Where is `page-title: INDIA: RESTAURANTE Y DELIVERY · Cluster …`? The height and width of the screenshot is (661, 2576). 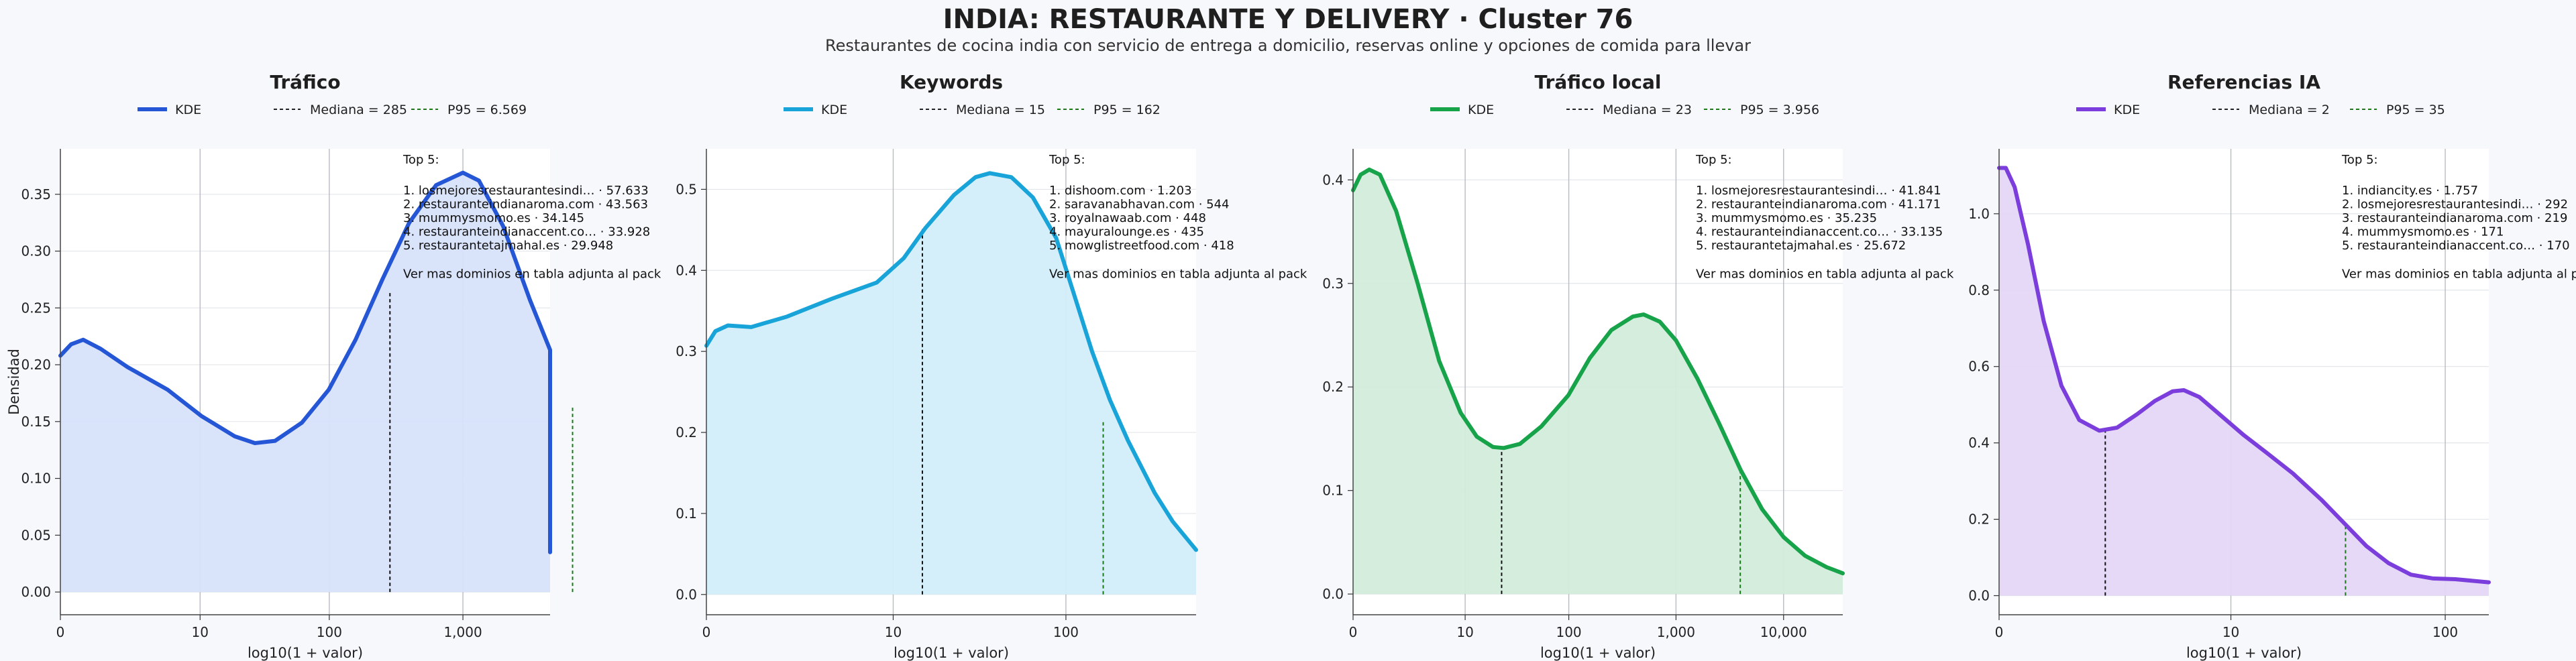 page-title: INDIA: RESTAURANTE Y DELIVERY · Cluster … is located at coordinates (1288, 19).